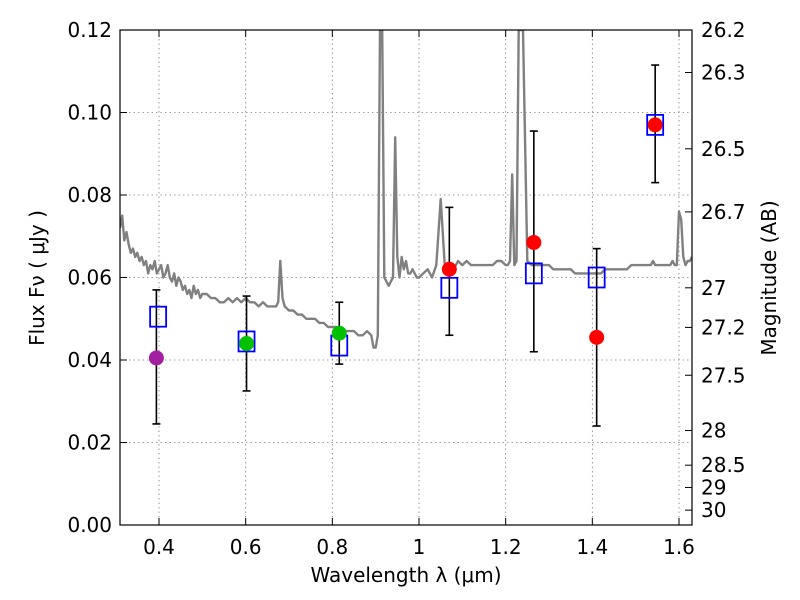 The height and width of the screenshot is (600, 800). I want to click on y-tick-label: 0.10, so click(89, 113).